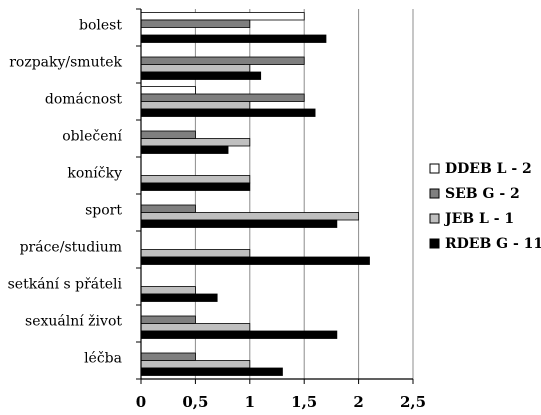  I want to click on legend: DDEB L - 2 SEB G - 2 JEB L - 1 RDEB G - 11, so click(485, 206).